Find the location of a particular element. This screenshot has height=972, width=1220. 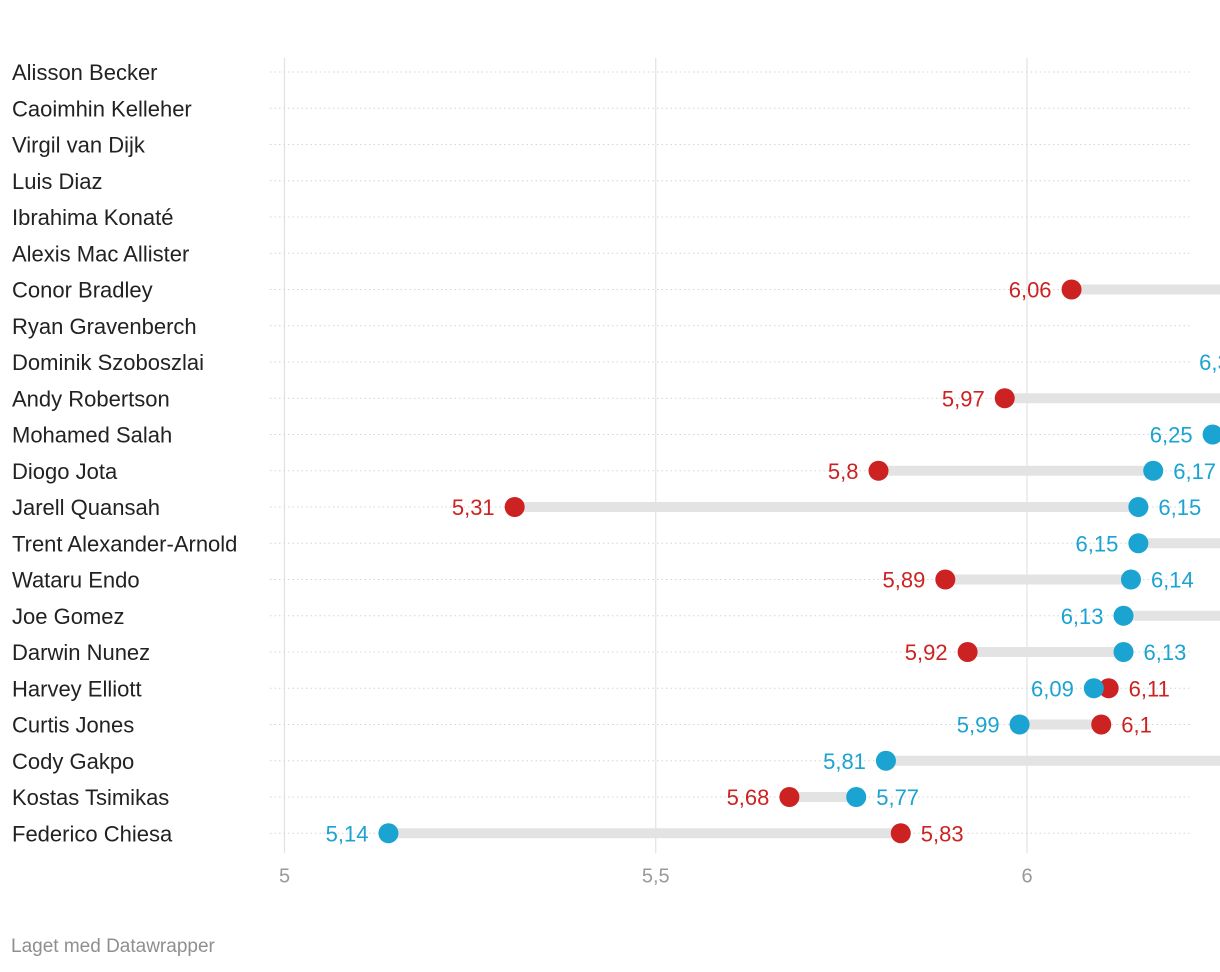

folkebors-value-label: 5,99 is located at coordinates (978, 725).